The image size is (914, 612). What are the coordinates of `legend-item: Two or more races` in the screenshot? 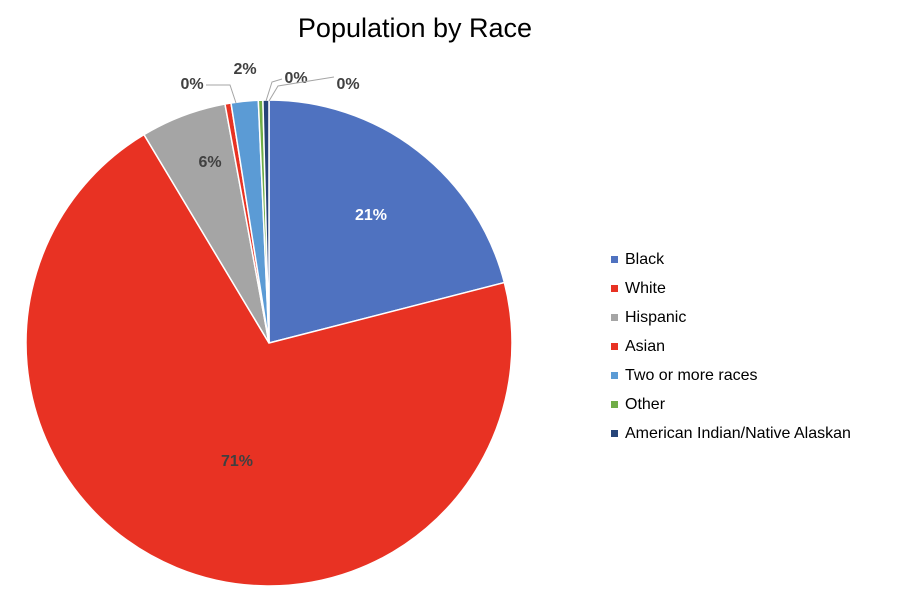 It's located at (731, 375).